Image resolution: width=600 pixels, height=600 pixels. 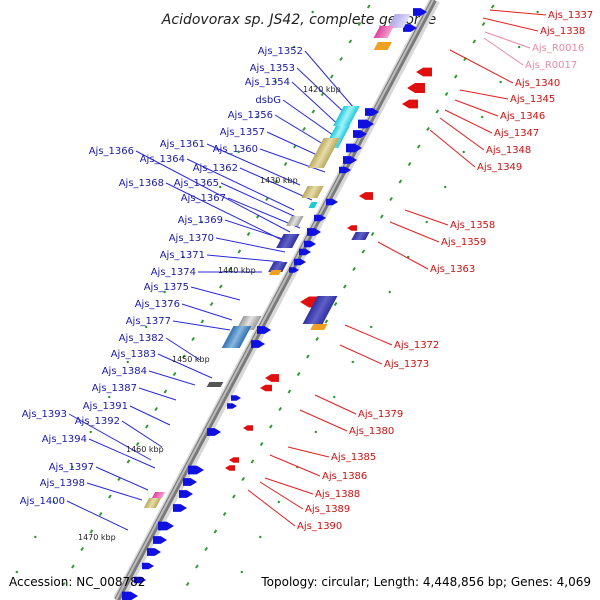 What do you see at coordinates (272, 68) in the screenshot?
I see `gene-label: Ajs_1353` at bounding box center [272, 68].